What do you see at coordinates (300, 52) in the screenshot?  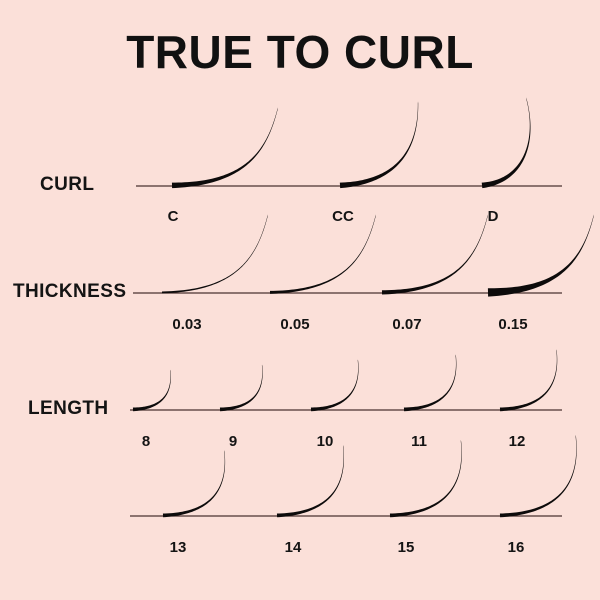 I see `page-title: TRUE TO CURL` at bounding box center [300, 52].